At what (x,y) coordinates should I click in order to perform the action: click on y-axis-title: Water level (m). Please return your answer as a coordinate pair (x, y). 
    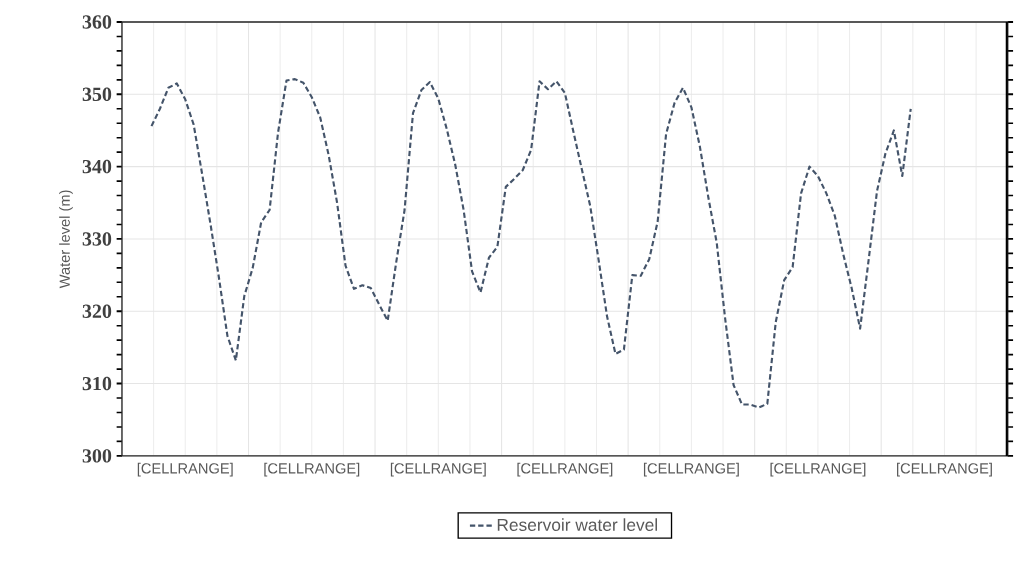
    Looking at the image, I should click on (66, 239).